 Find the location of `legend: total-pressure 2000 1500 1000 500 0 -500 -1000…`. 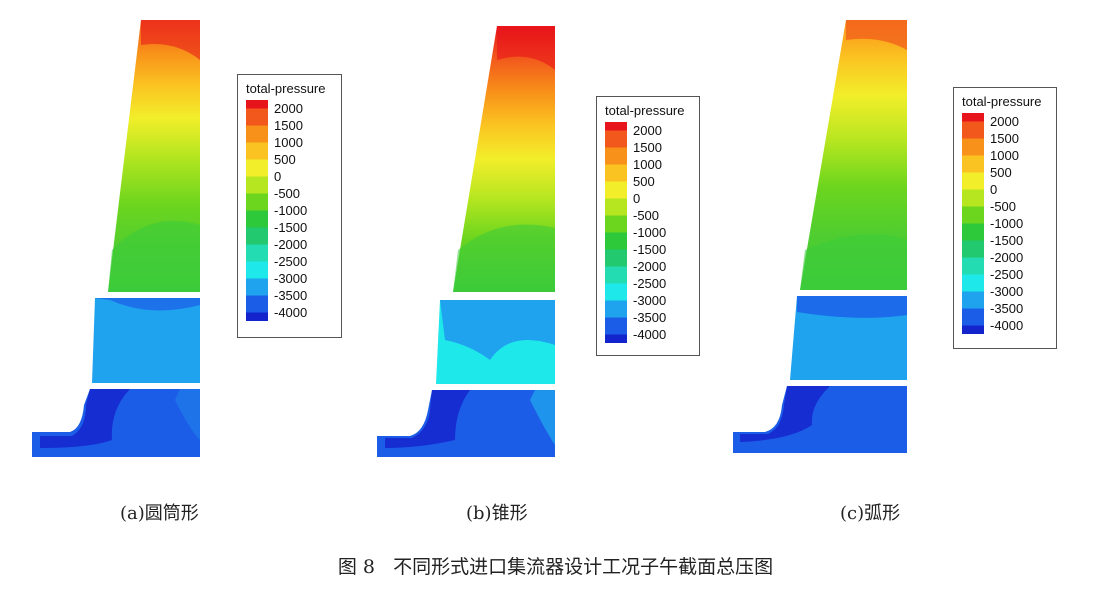

legend: total-pressure 2000 1500 1000 500 0 -500 -1000… is located at coordinates (289, 206).